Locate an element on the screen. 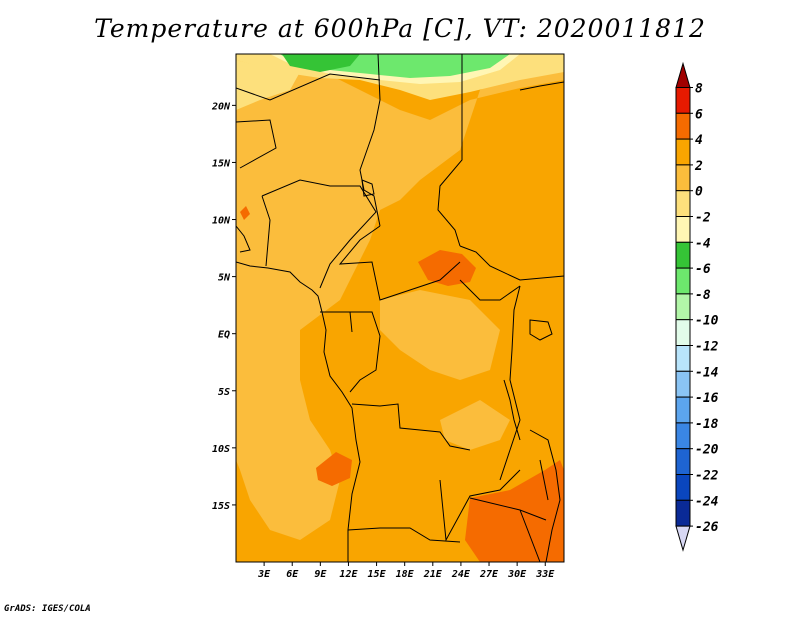  border-south-sudan-drc is located at coordinates (490, 290).